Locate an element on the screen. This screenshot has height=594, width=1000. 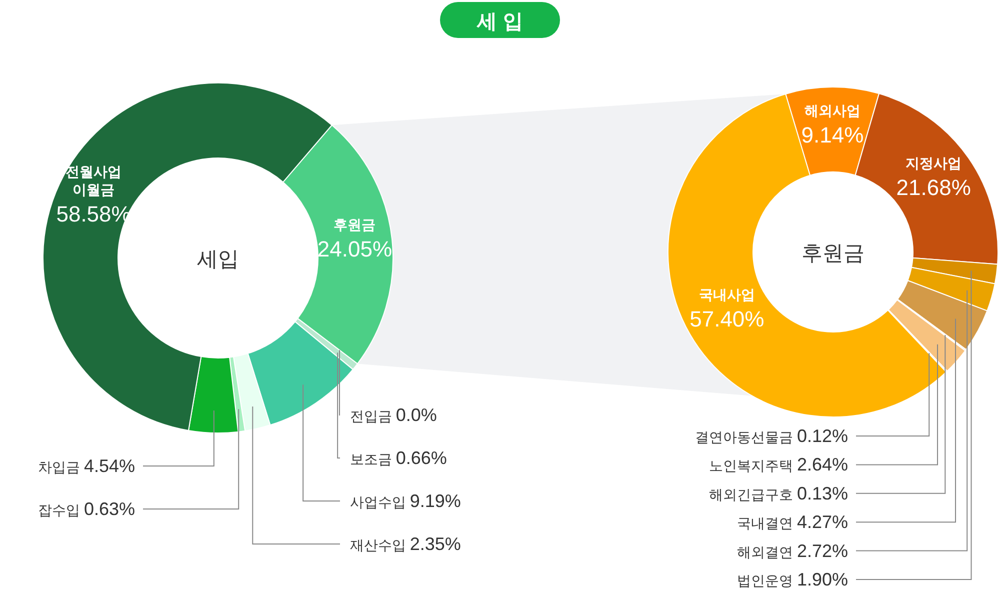
data-label: 0.63% is located at coordinates (109, 509).